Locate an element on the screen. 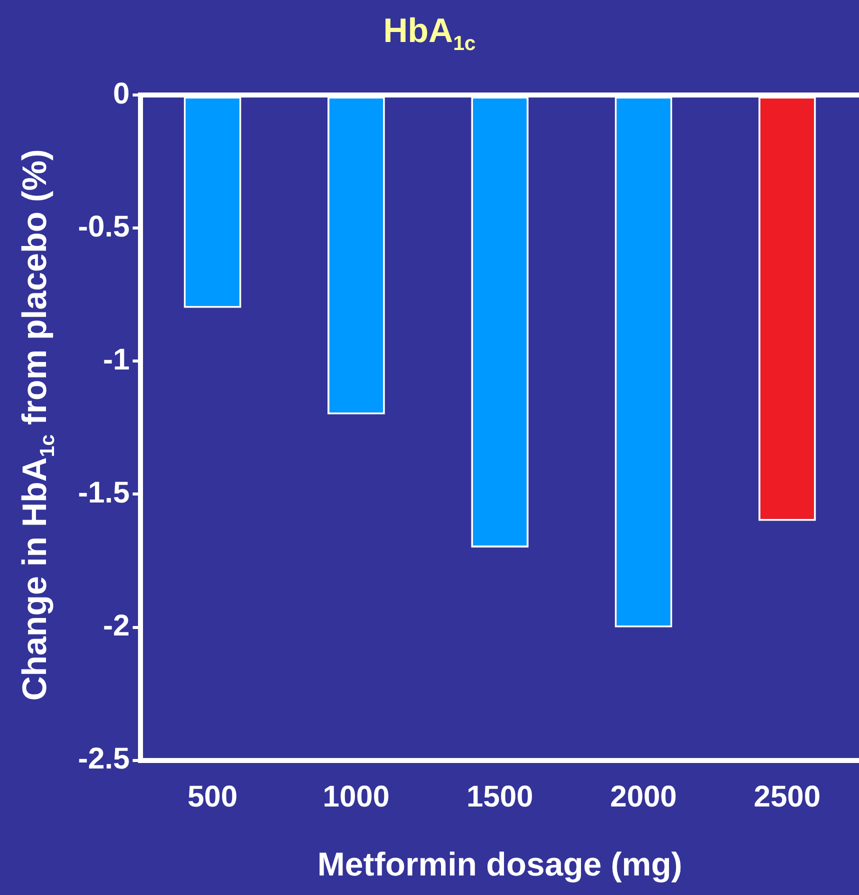 The width and height of the screenshot is (859, 895). x-tick-label: 1500 is located at coordinates (500, 797).